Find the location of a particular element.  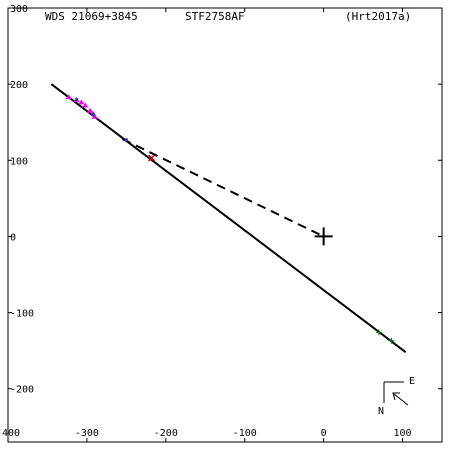

y-tick-label: -200 is located at coordinates (22, 390).